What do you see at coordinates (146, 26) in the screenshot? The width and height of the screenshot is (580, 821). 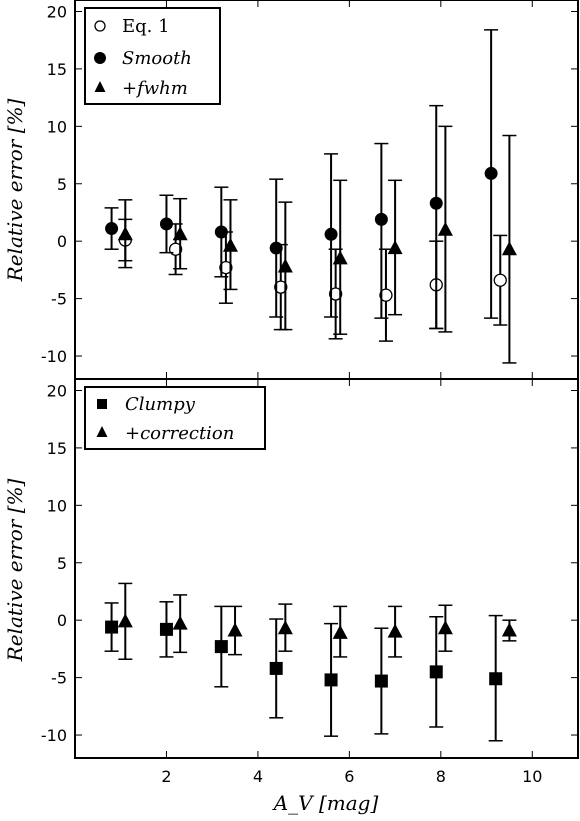 I see `legend-label-eq1: Eq. 1` at bounding box center [146, 26].